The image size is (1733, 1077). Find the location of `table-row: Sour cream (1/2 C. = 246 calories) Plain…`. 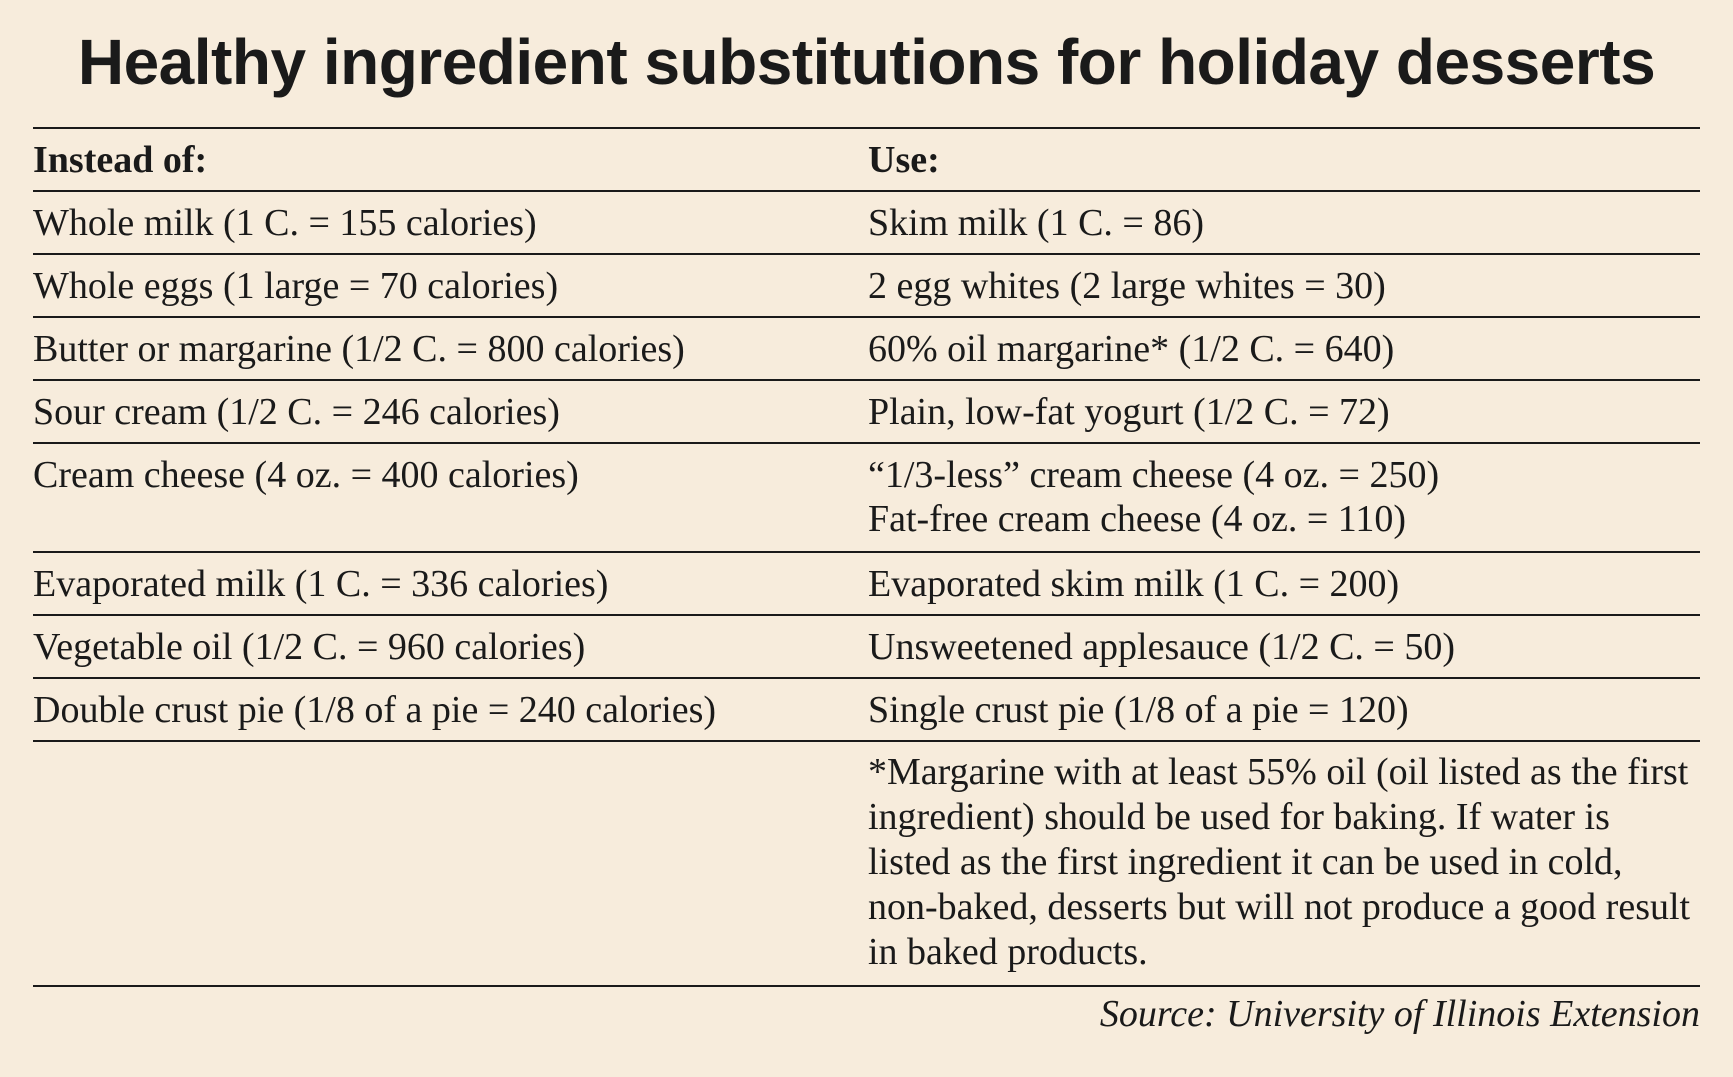

table-row: Sour cream (1/2 C. = 246 calories) Plain… is located at coordinates (866, 412).